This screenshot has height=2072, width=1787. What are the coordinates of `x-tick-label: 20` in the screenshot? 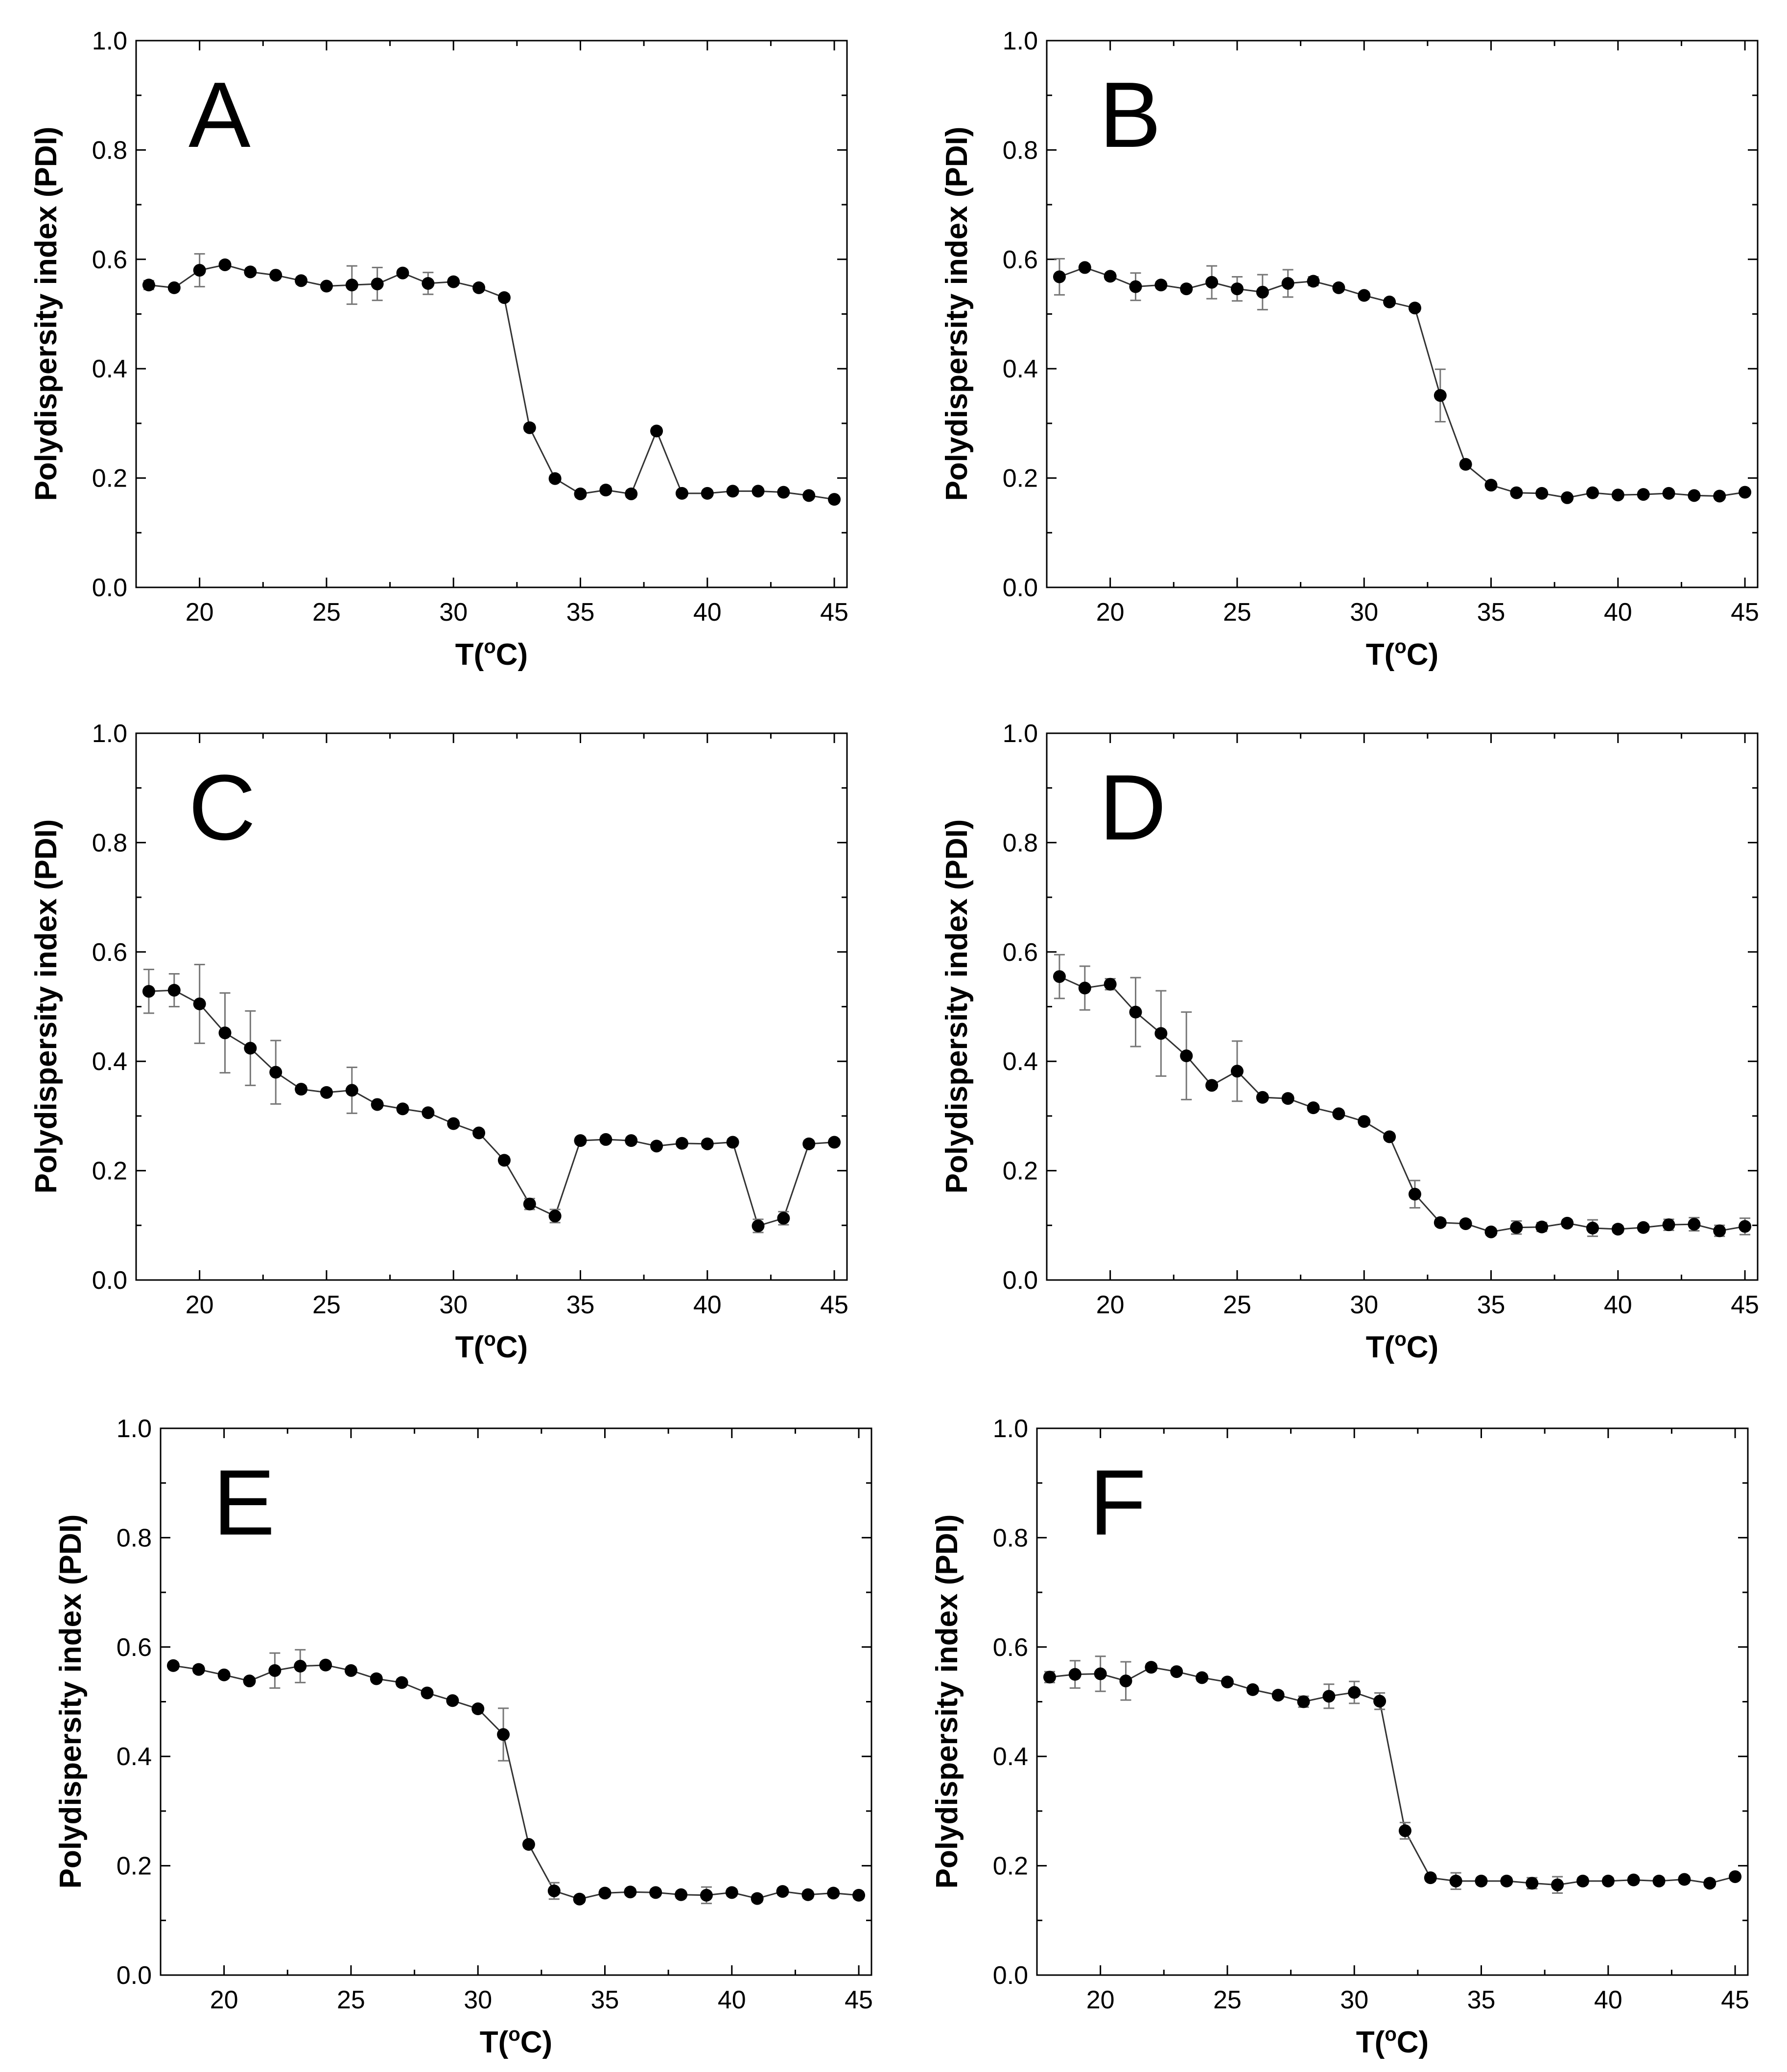 It's located at (224, 2000).